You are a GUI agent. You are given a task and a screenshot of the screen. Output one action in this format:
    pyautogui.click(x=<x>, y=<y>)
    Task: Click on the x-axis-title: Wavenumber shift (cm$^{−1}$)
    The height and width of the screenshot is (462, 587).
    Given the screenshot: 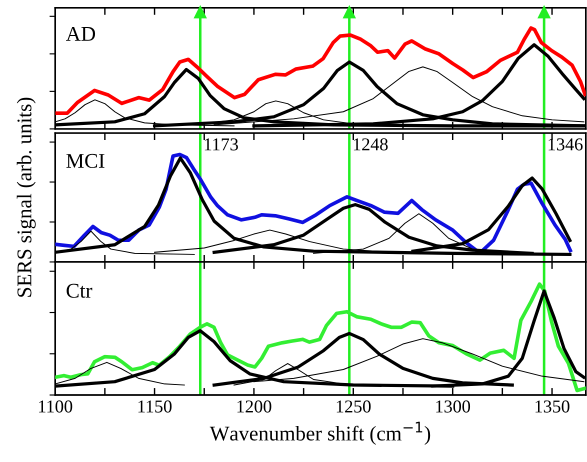 What is the action you would take?
    pyautogui.click(x=320, y=433)
    